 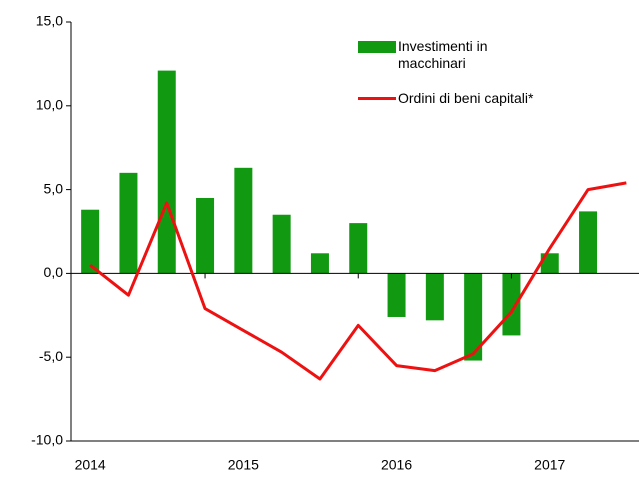 I want to click on x-tick-label: 2014, so click(x=90, y=465).